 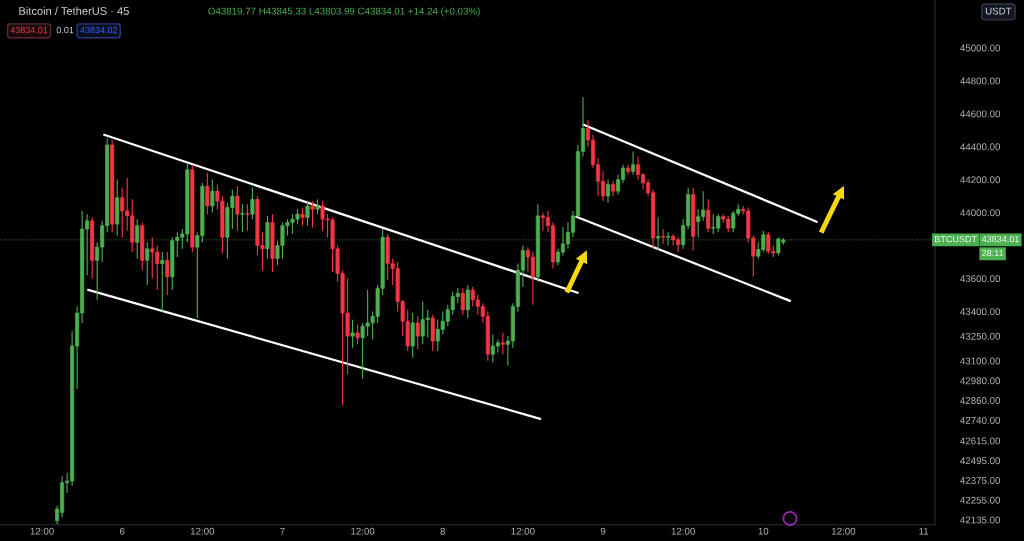 I want to click on y-tick-label: 43600.00, so click(x=980, y=279).